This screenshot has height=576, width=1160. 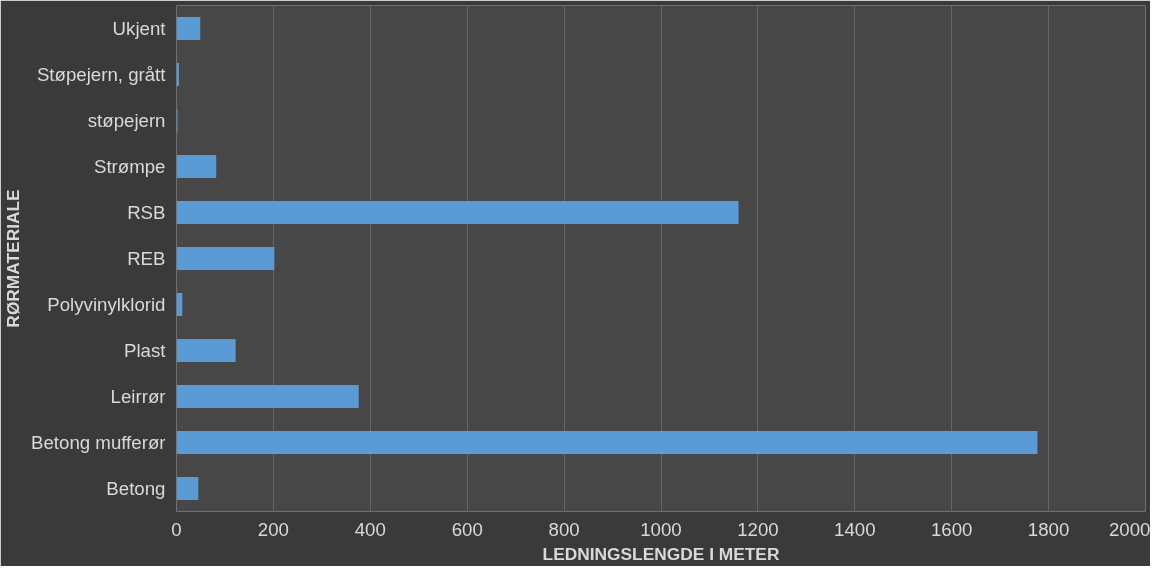 What do you see at coordinates (273, 529) in the screenshot?
I see `x-tick-label: 200` at bounding box center [273, 529].